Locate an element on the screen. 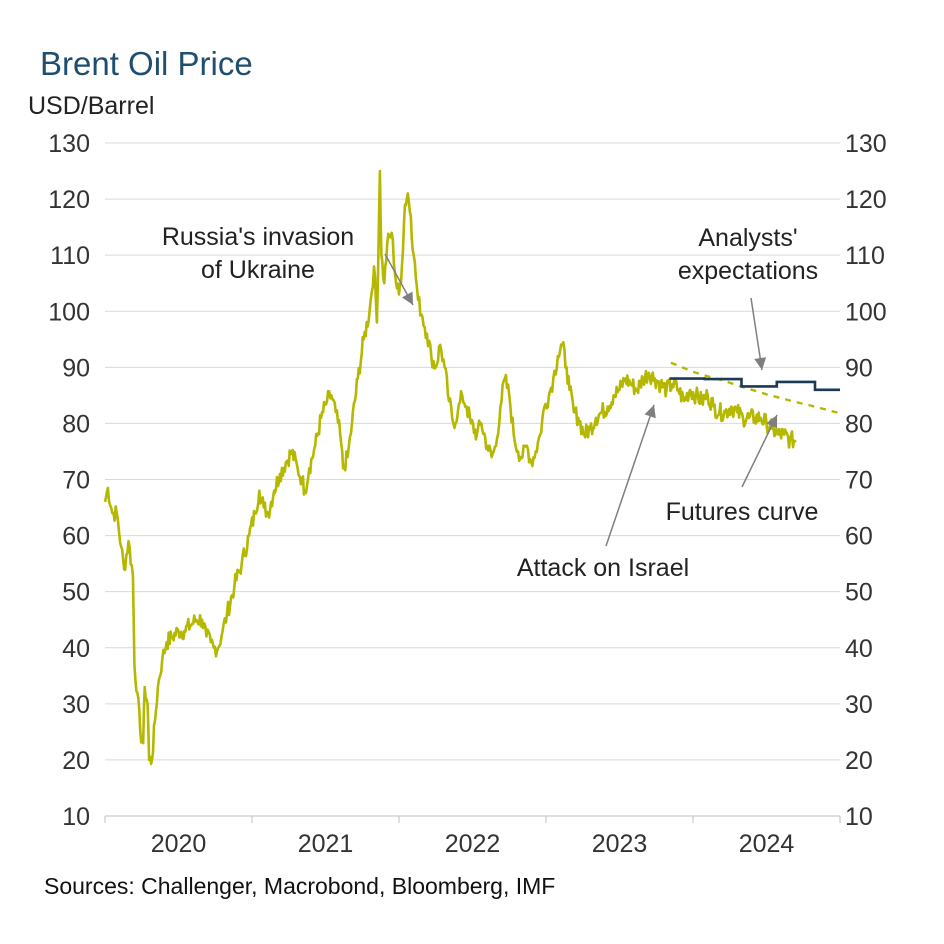 The width and height of the screenshot is (944, 944). chart-title: Brent Oil Price is located at coordinates (146, 63).